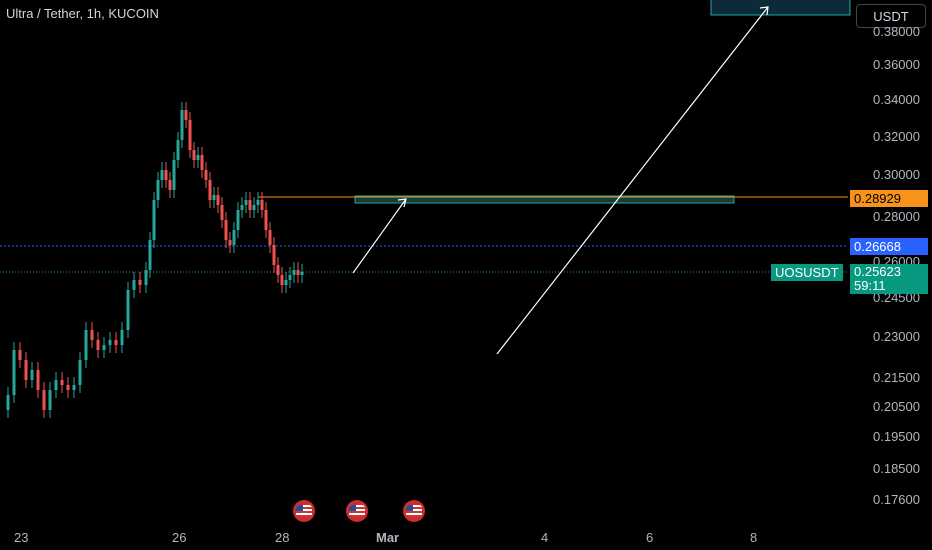  What do you see at coordinates (179, 537) in the screenshot?
I see `time-axis-label: 26` at bounding box center [179, 537].